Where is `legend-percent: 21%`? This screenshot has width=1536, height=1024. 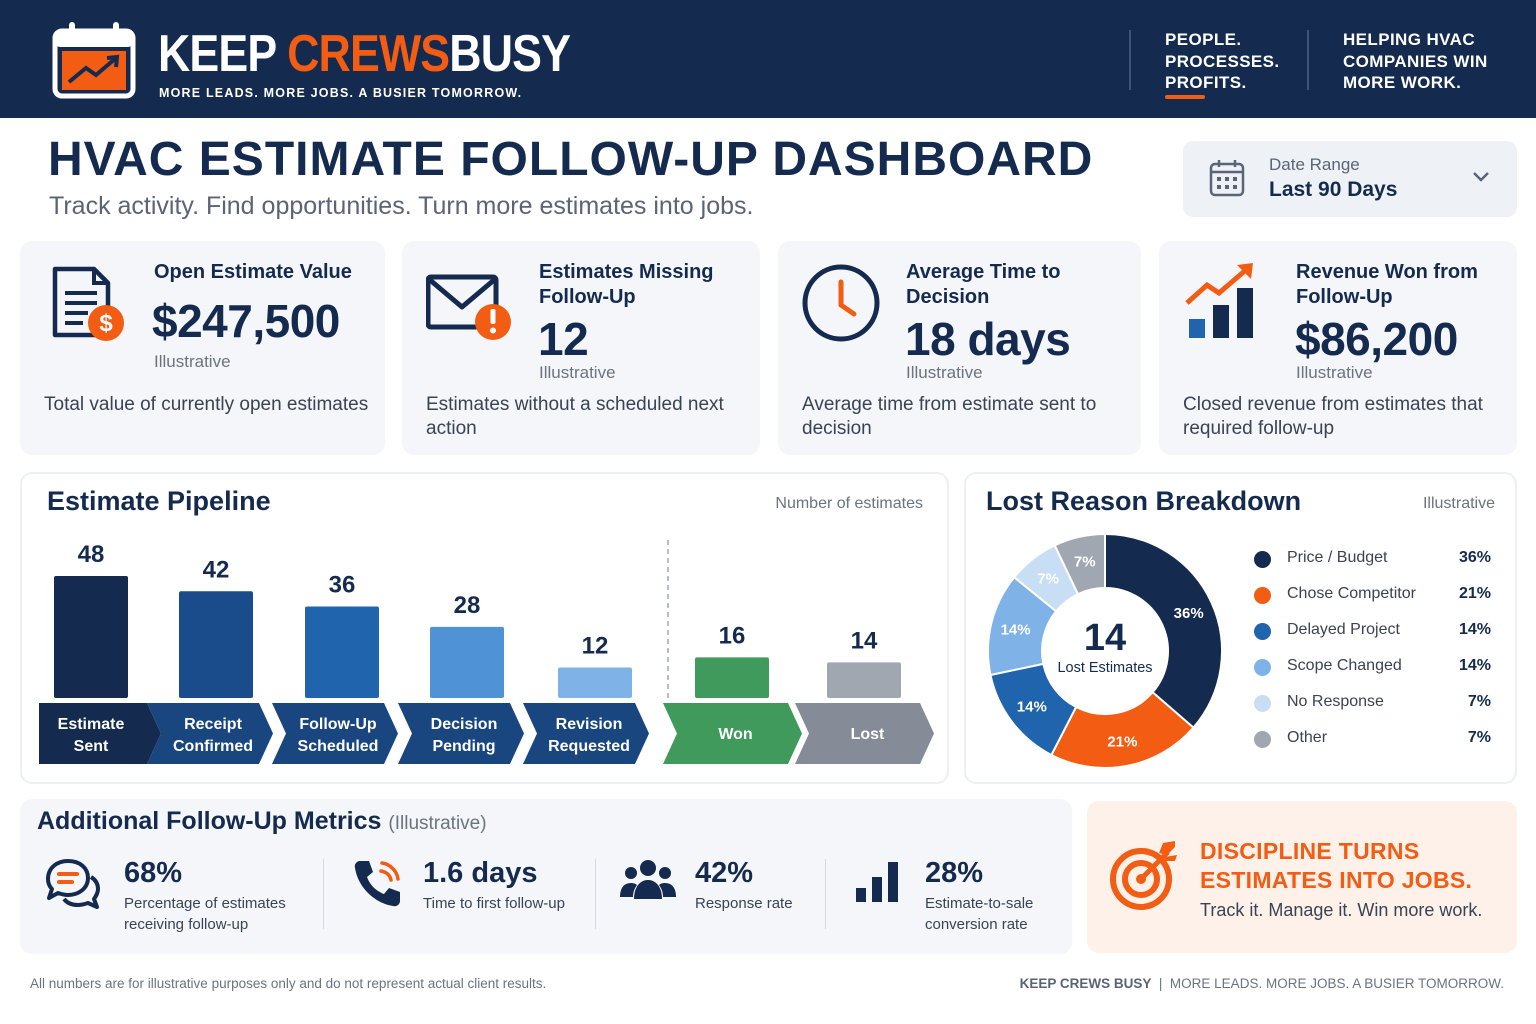 legend-percent: 21% is located at coordinates (1474, 593).